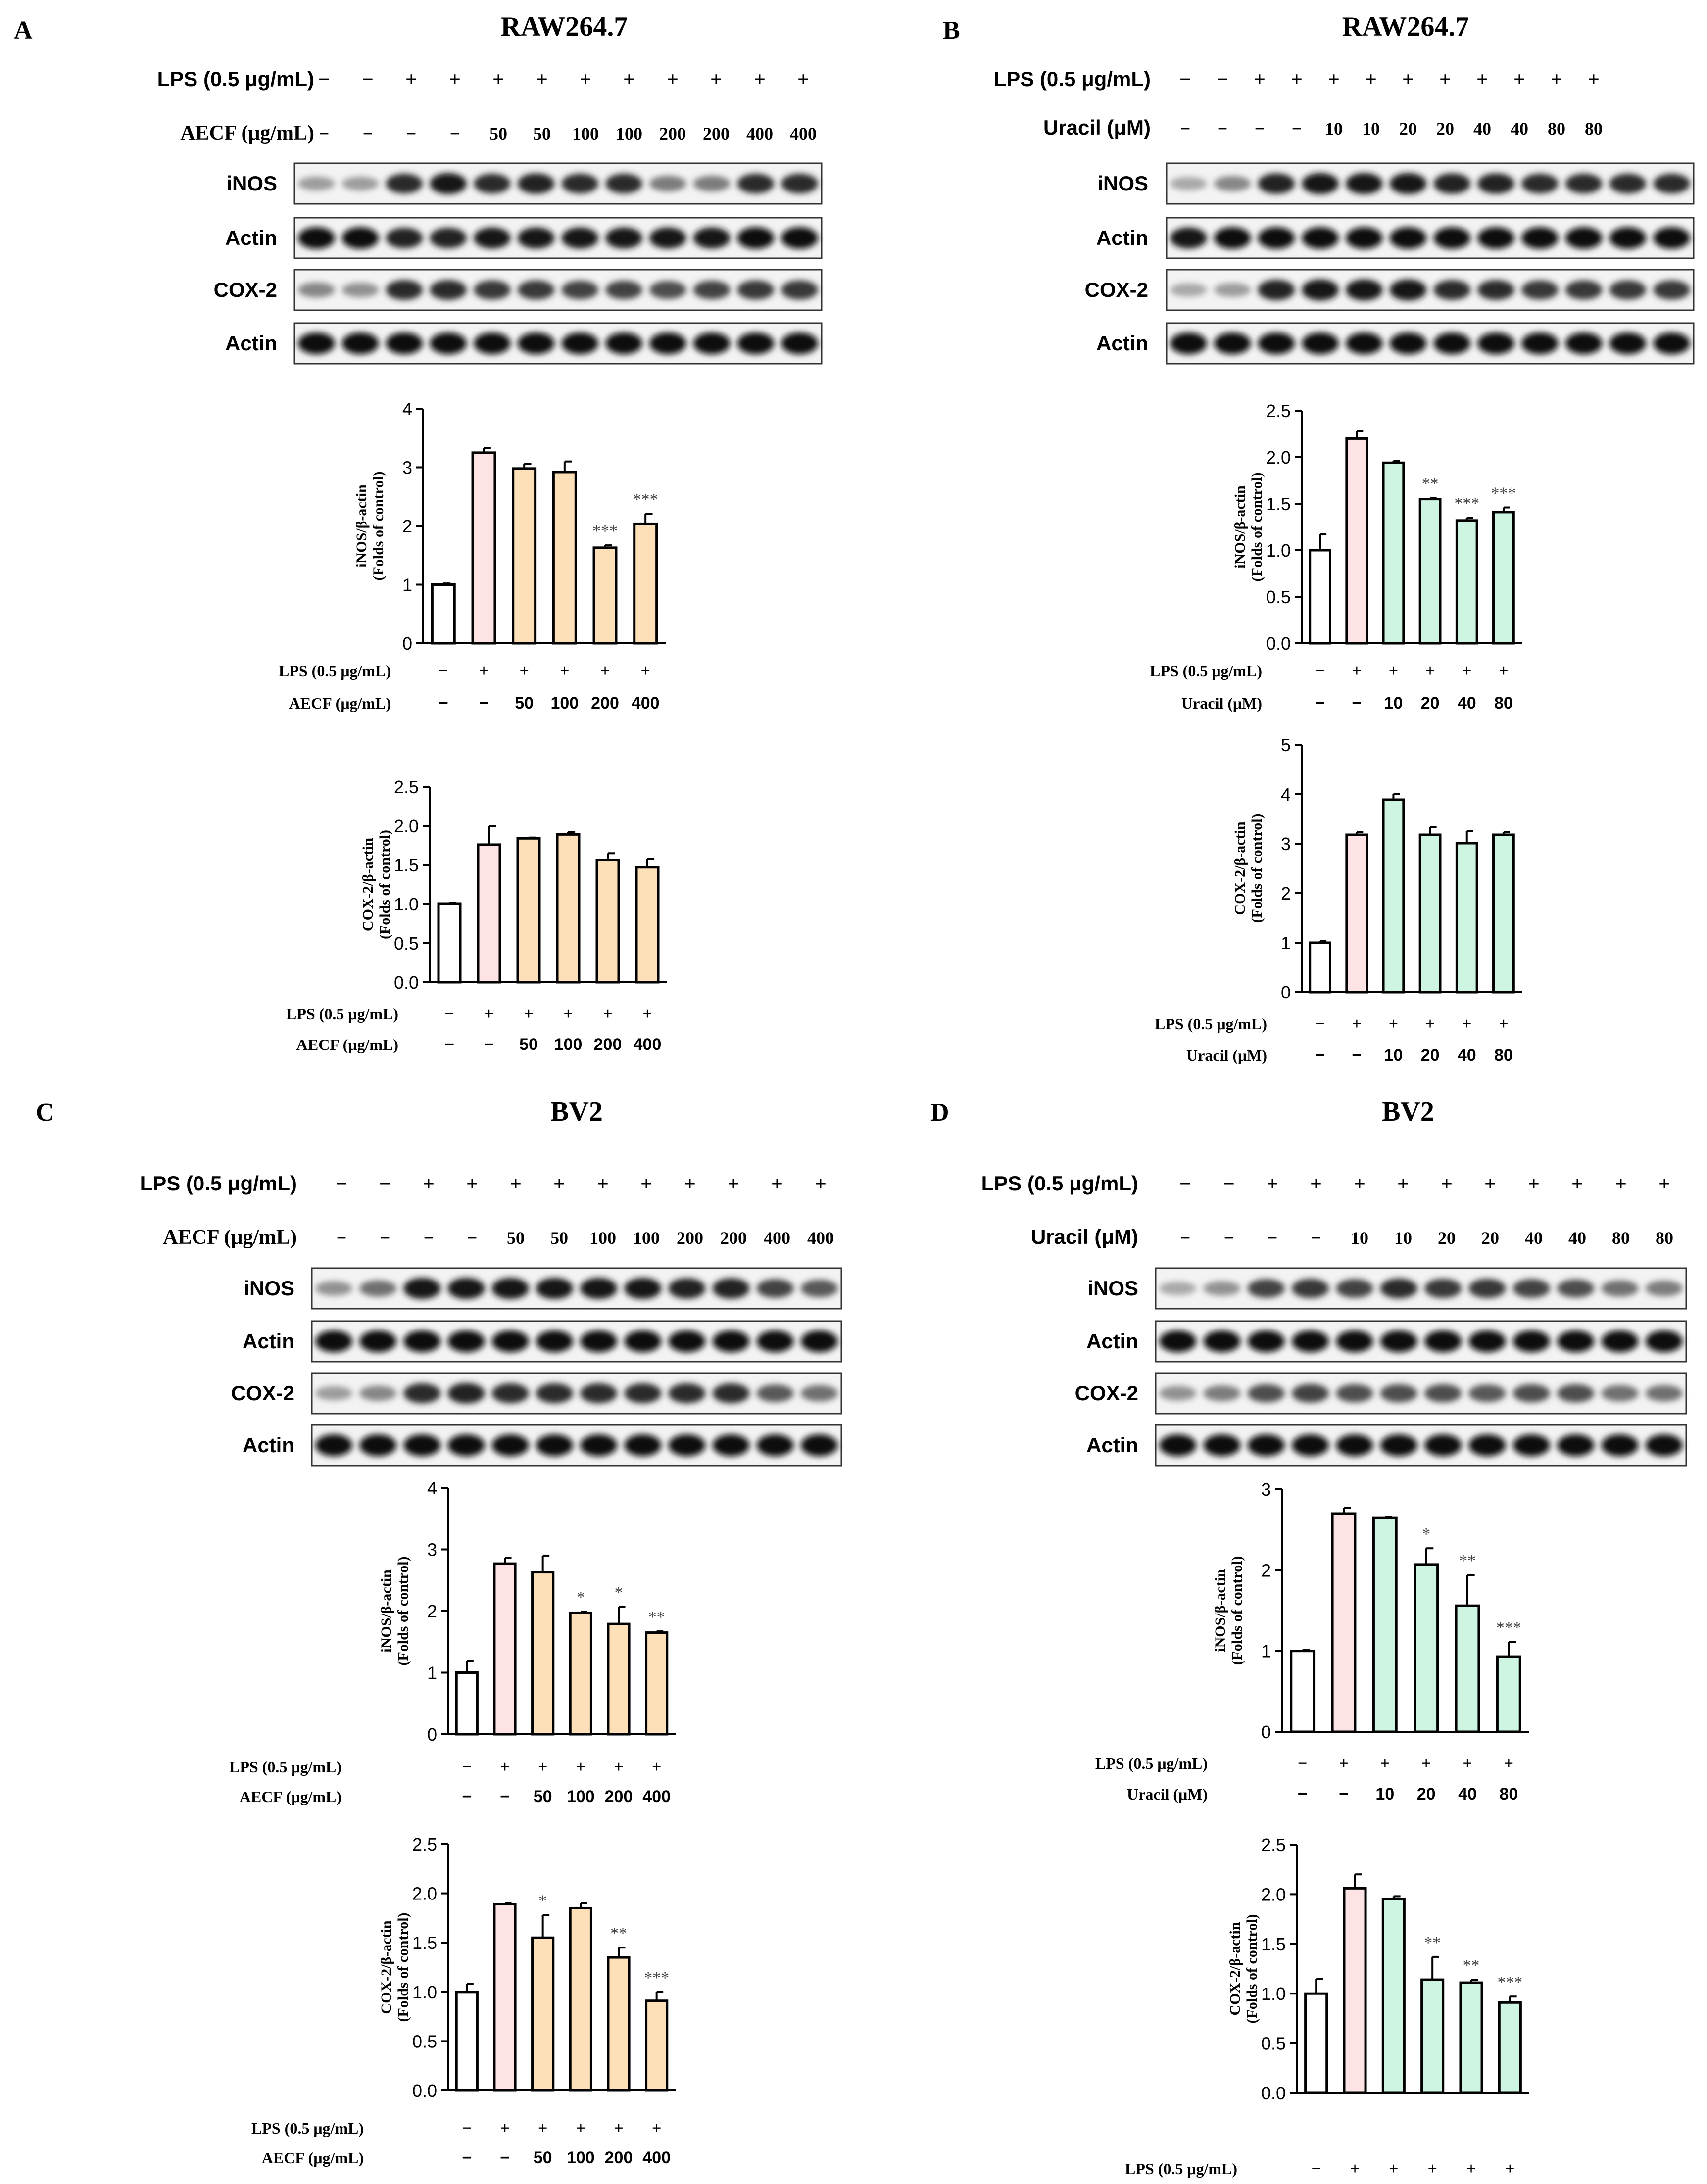  I want to click on blot-treatment-value: 80, so click(1621, 1238).